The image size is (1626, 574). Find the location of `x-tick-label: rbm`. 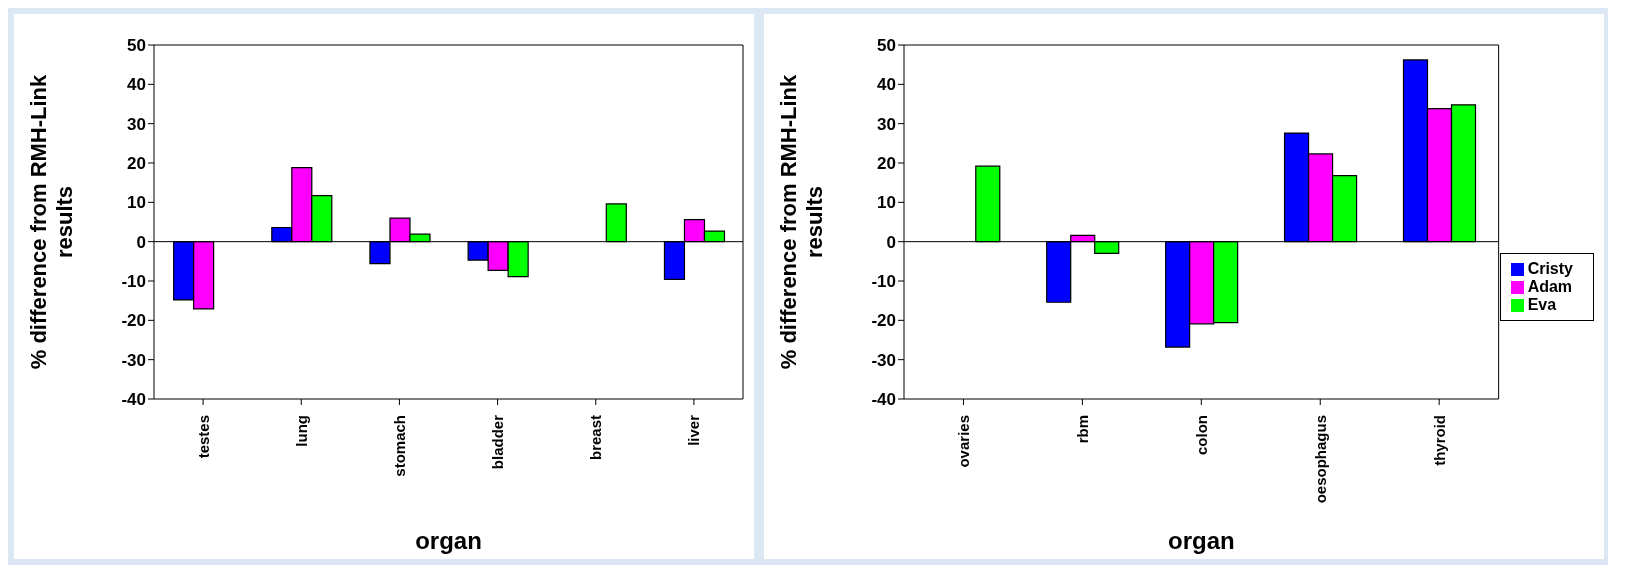

x-tick-label: rbm is located at coordinates (1082, 429).